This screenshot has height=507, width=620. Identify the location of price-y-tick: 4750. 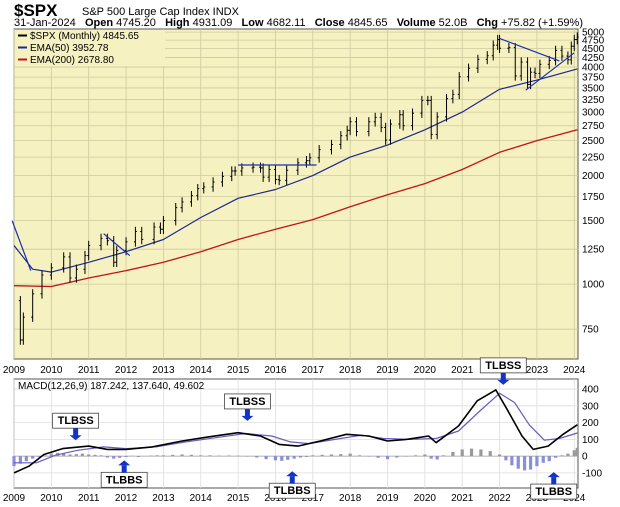
(593, 41).